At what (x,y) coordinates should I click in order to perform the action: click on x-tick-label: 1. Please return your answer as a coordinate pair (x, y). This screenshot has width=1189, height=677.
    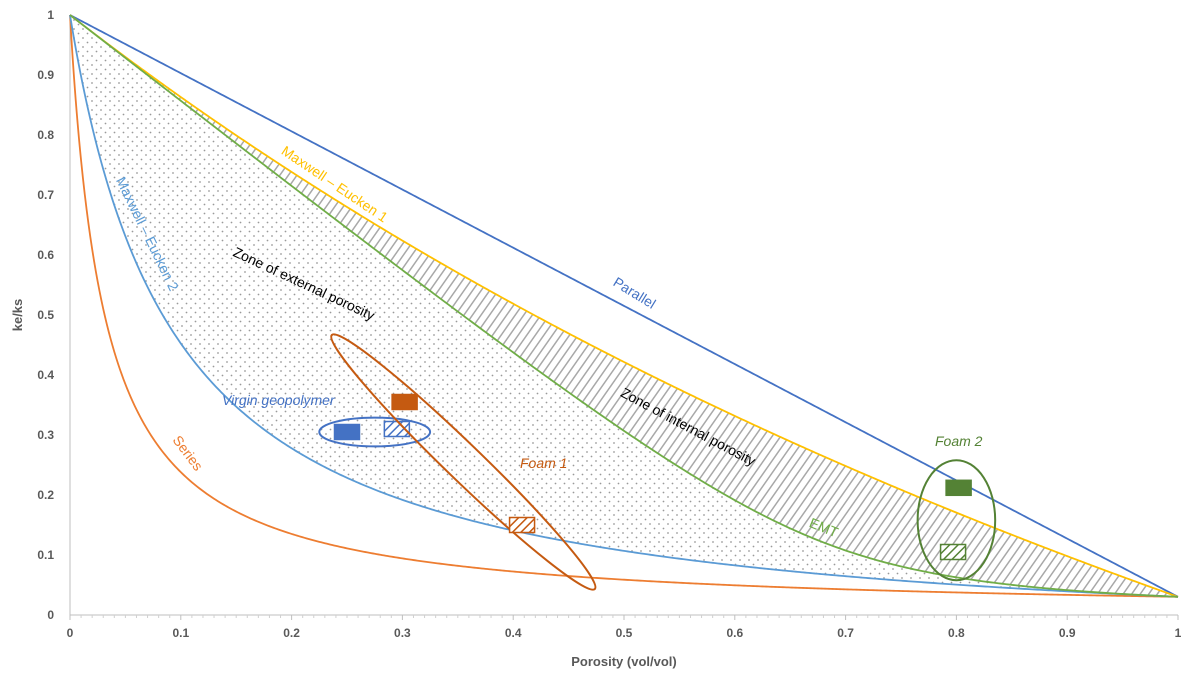
    Looking at the image, I should click on (1178, 633).